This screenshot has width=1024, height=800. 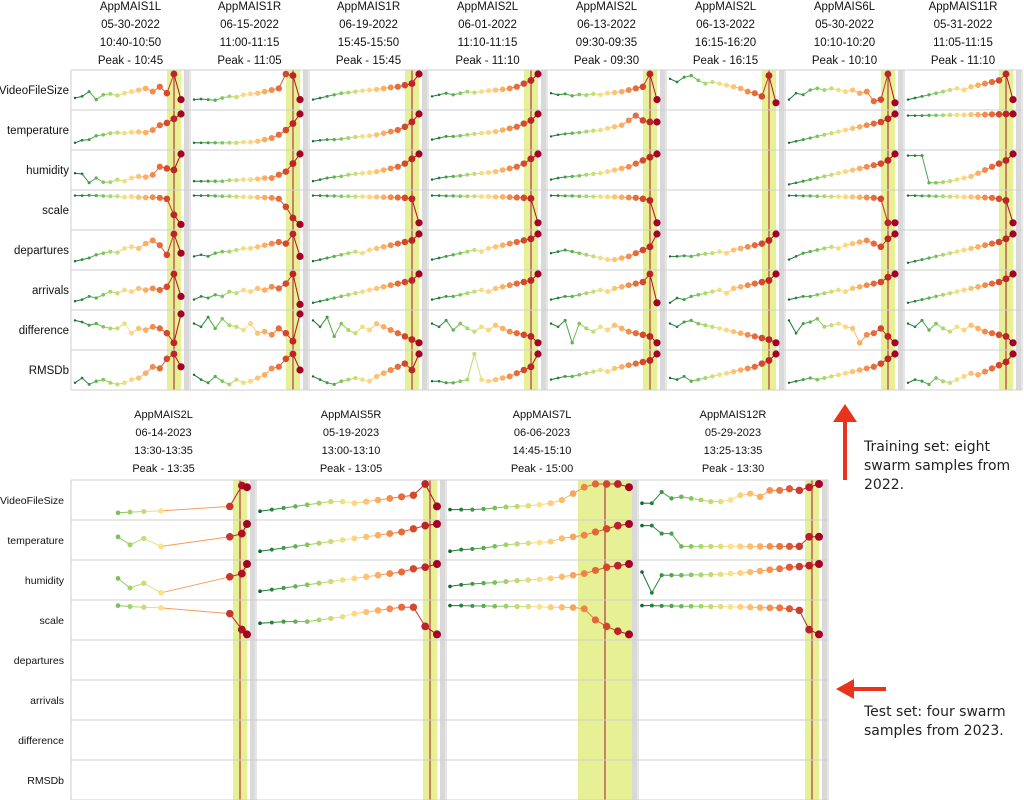 What do you see at coordinates (349, 576) in the screenshot?
I see `series-humidity` at bounding box center [349, 576].